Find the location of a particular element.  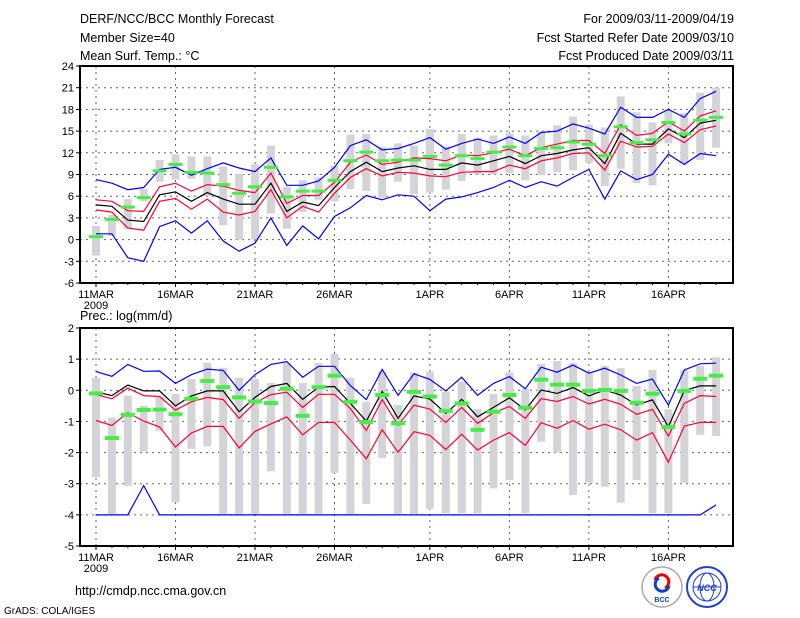

y-tick-label: 21 is located at coordinates (68, 89).